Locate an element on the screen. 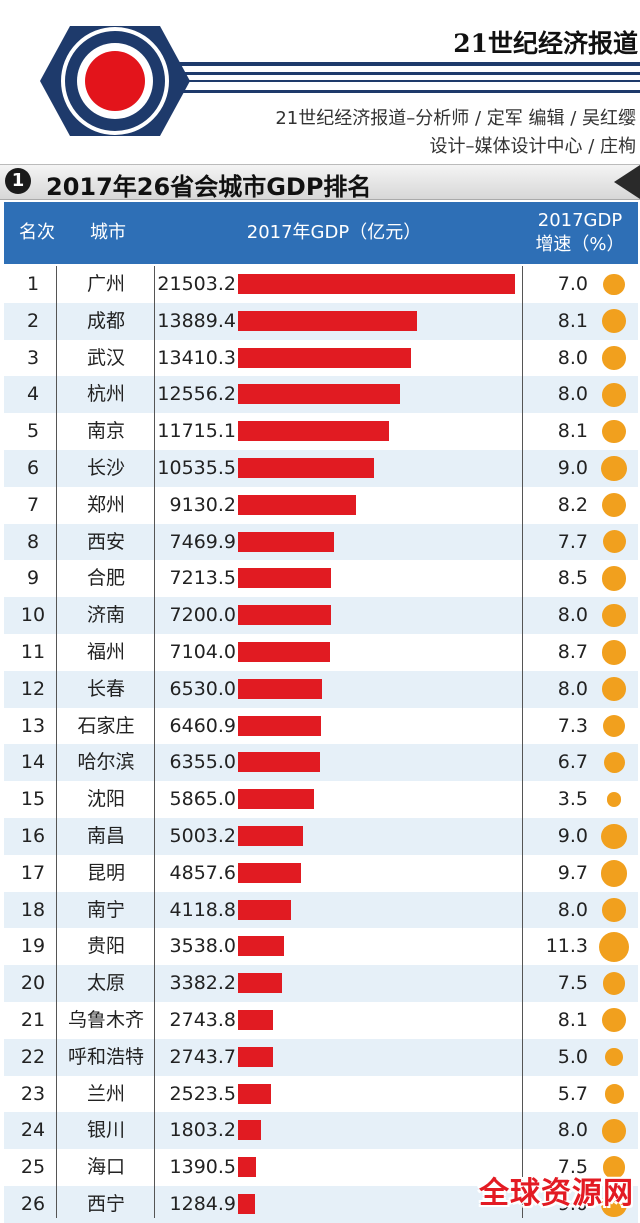  table-row: 22 呼和浩特 2743.7 5.0 is located at coordinates (321, 1057).